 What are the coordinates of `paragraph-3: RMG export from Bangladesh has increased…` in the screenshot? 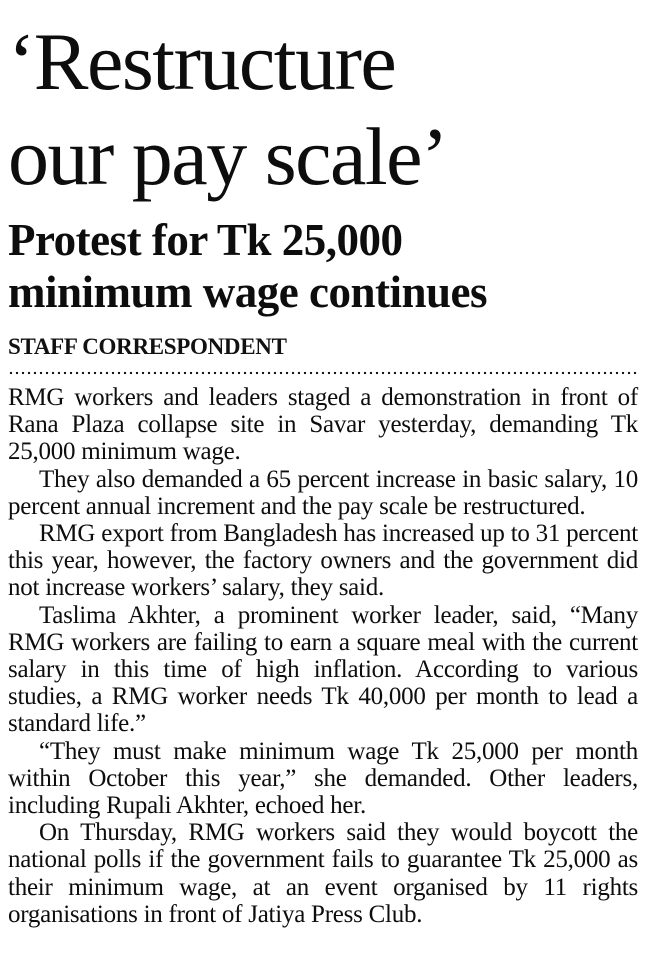 It's located at (323, 561).